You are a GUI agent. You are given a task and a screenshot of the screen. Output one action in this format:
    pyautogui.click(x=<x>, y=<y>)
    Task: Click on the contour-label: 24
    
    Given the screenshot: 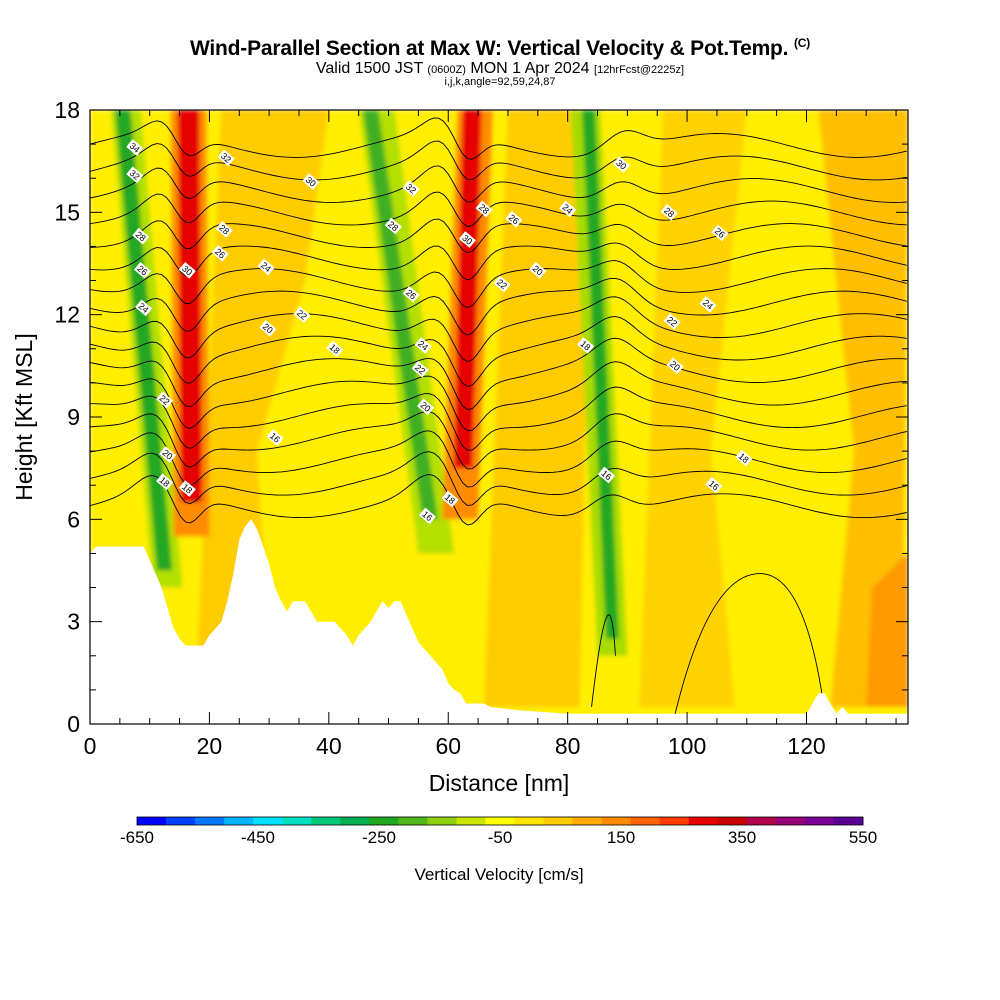 What is the action you would take?
    pyautogui.click(x=144, y=308)
    